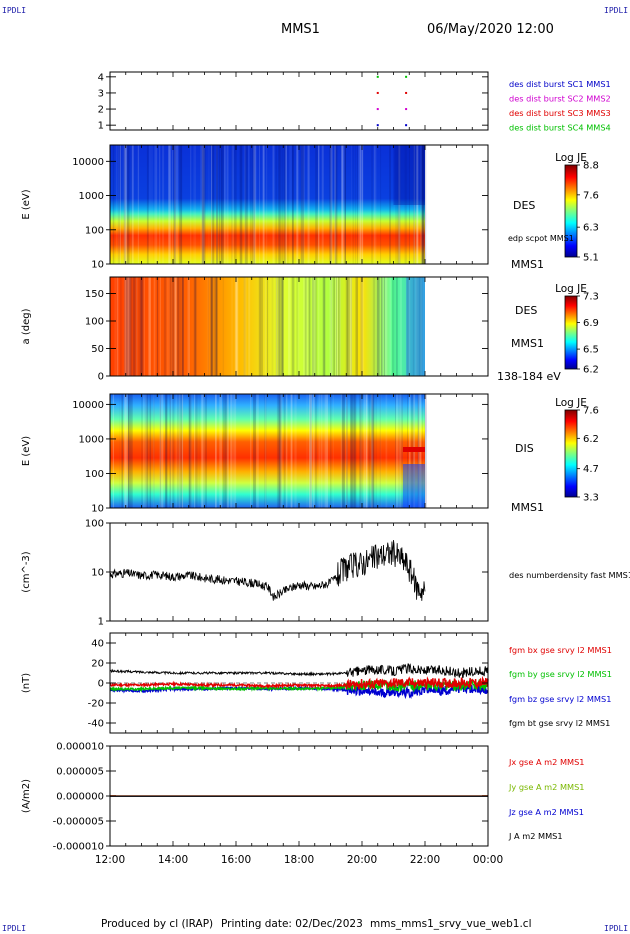 The height and width of the screenshot is (934, 630). What do you see at coordinates (591, 370) in the screenshot?
I see `colorbar-tick-label: 6.2` at bounding box center [591, 370].